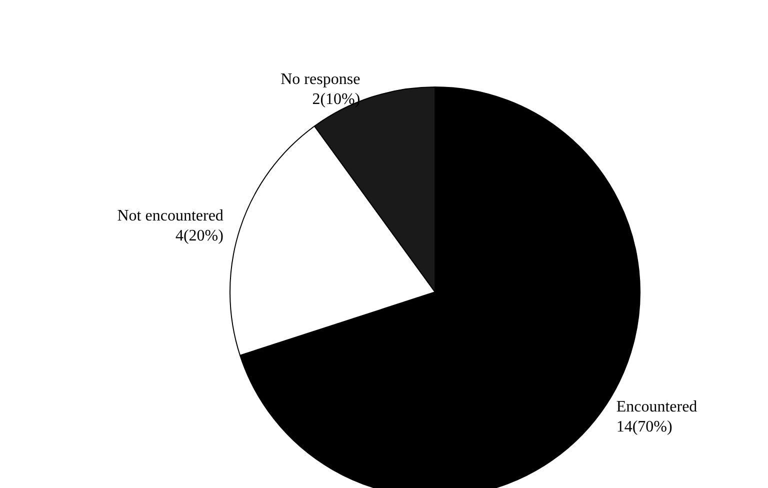 The image size is (768, 488). Describe the element at coordinates (170, 216) in the screenshot. I see `slice-label: Not encountered` at that location.